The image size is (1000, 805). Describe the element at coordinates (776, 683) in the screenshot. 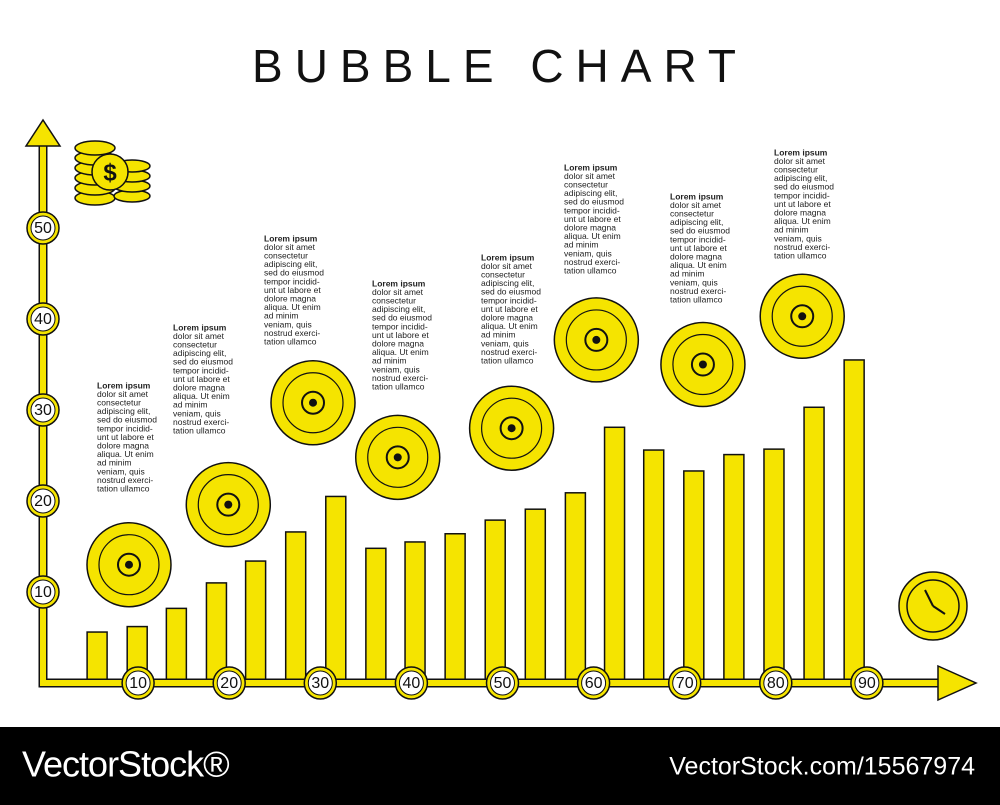

I see `tick-label: 80` at that location.